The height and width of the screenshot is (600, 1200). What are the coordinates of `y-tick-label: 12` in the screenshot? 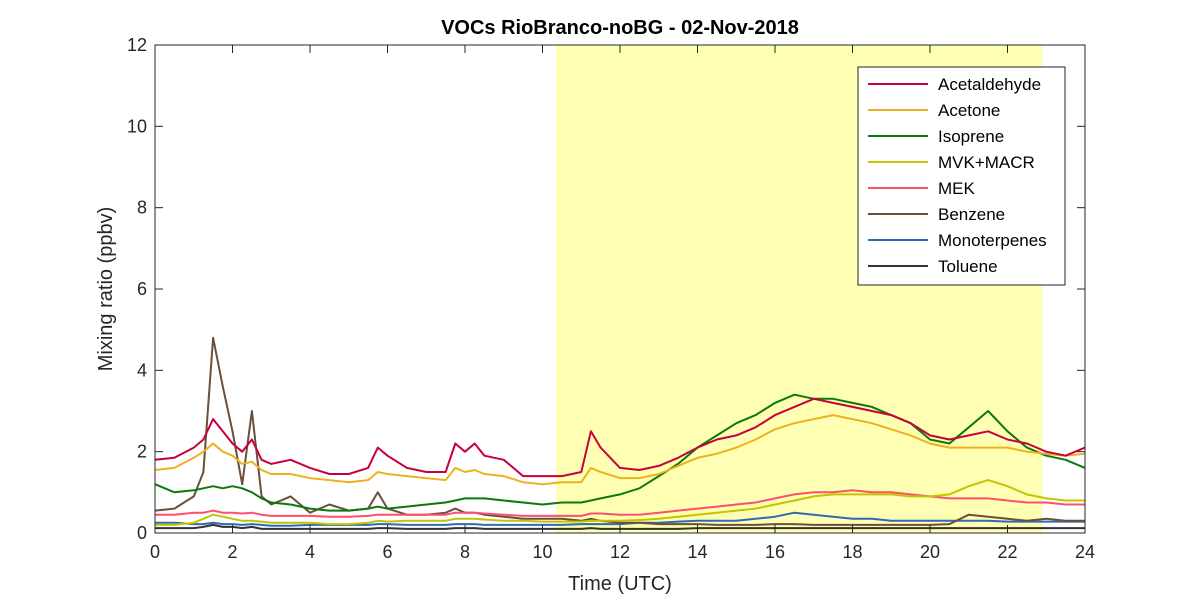 It's located at (137, 45).